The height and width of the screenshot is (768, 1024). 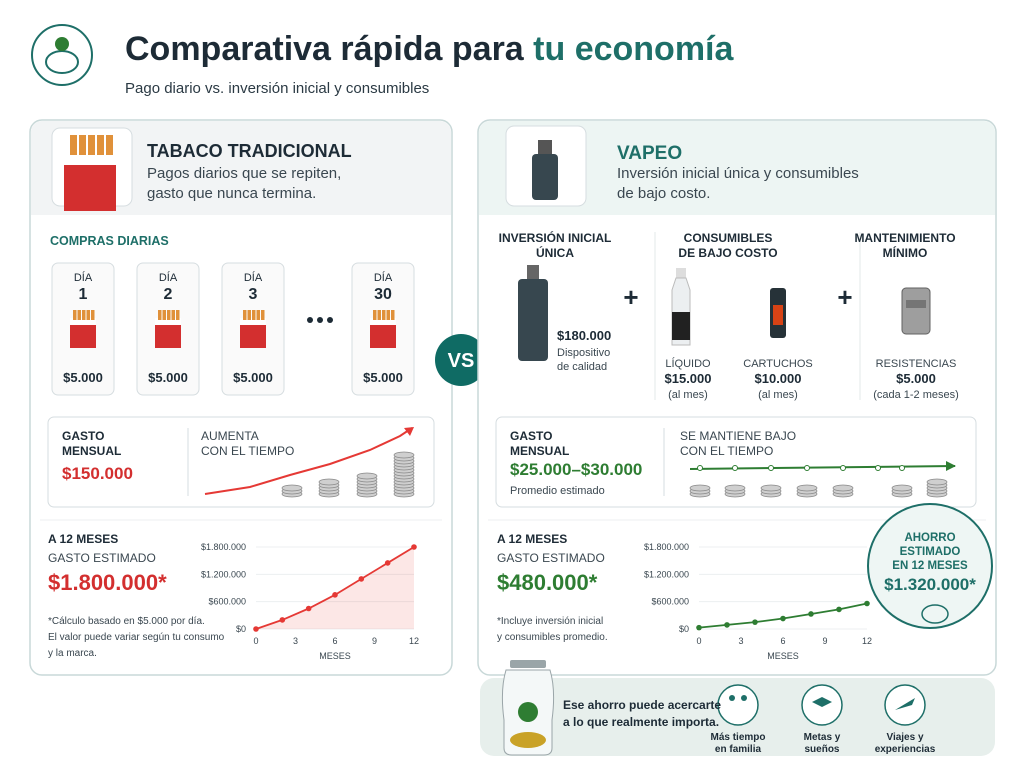 What do you see at coordinates (557, 491) in the screenshot?
I see `vapeo-monthly-note: Promedio estimado` at bounding box center [557, 491].